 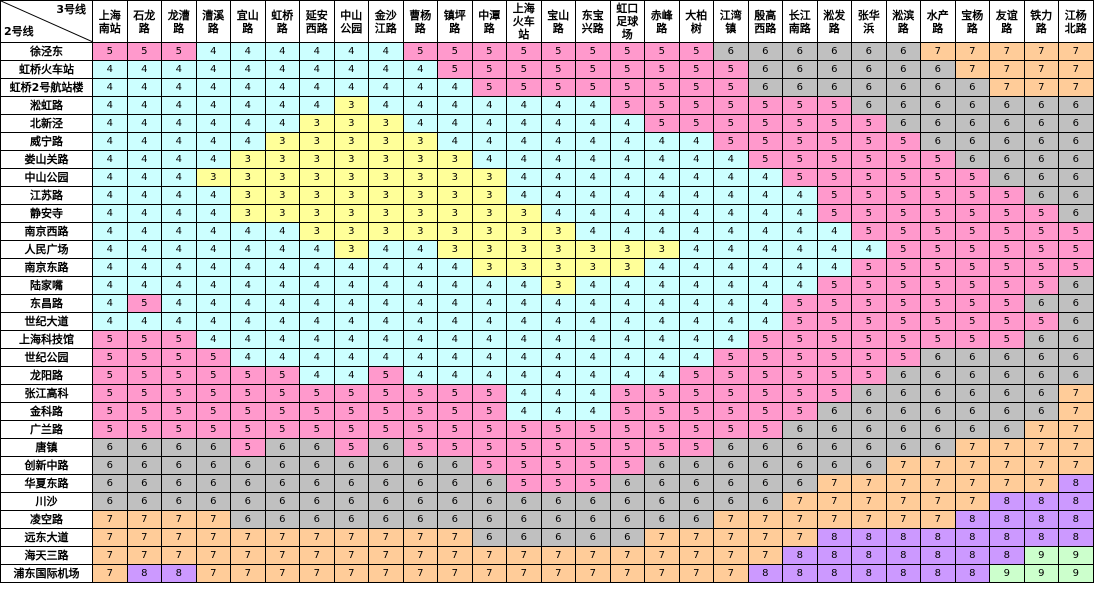 I want to click on table-row: 张江高科 5 5 5 5 5 5 5 5 5 5 5 5 4 4 4 5 5 5 5 5 5 5 6 6 6 6 6 6 7, so click(x=547, y=393).